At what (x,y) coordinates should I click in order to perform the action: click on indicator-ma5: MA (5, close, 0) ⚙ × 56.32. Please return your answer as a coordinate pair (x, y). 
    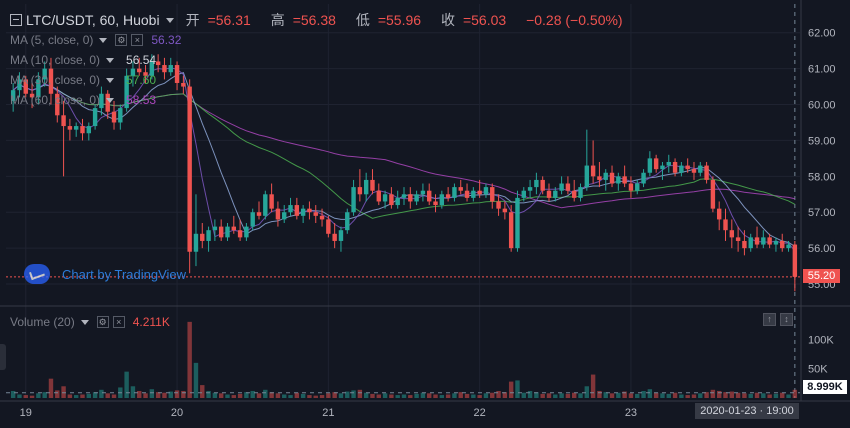
    Looking at the image, I should click on (95, 40).